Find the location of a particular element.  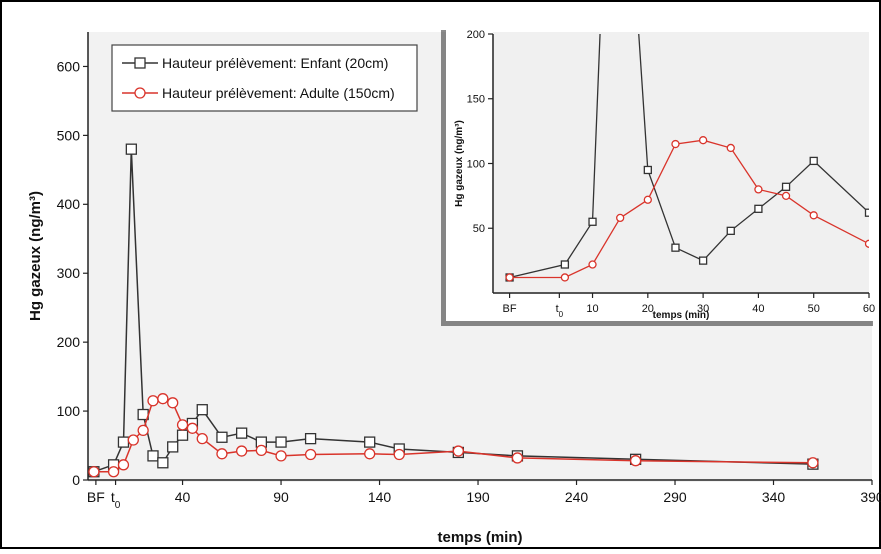

main-y-axis-label: Hg gazeux (ng/m³) is located at coordinates (35, 256).